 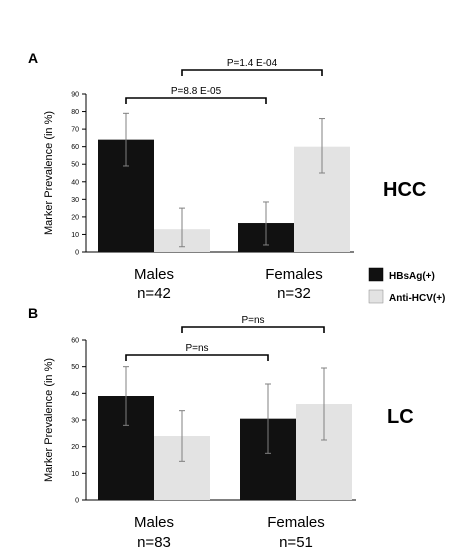 I want to click on panel-a-label: A, so click(x=33, y=58).